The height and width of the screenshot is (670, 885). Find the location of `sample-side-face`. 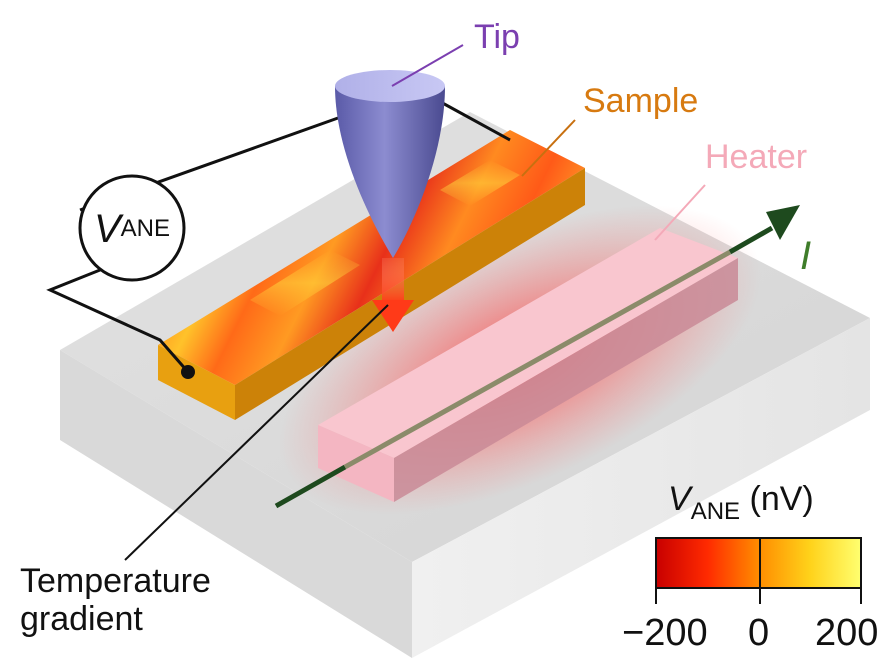

sample-side-face is located at coordinates (410, 294).